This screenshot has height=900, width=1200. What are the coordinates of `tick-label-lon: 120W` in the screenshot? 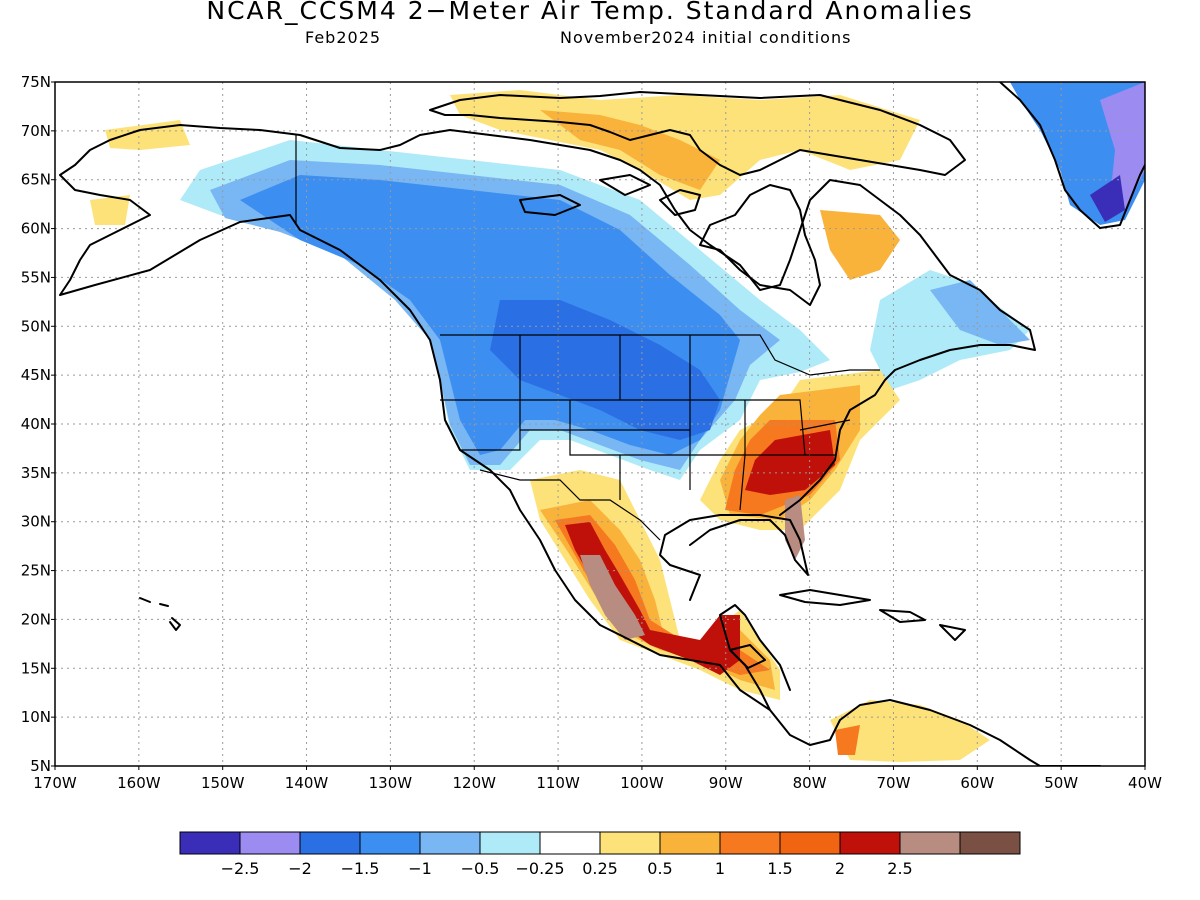 It's located at (474, 783).